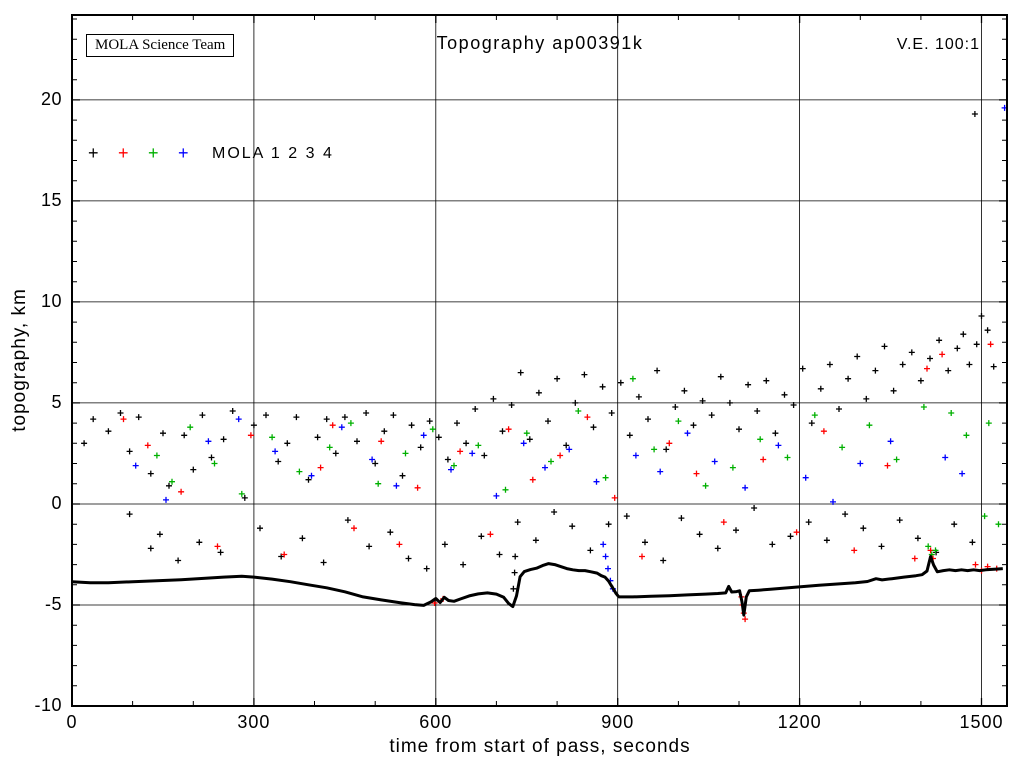 The image size is (1024, 768). I want to click on y-tick-label: 20, so click(51, 98).